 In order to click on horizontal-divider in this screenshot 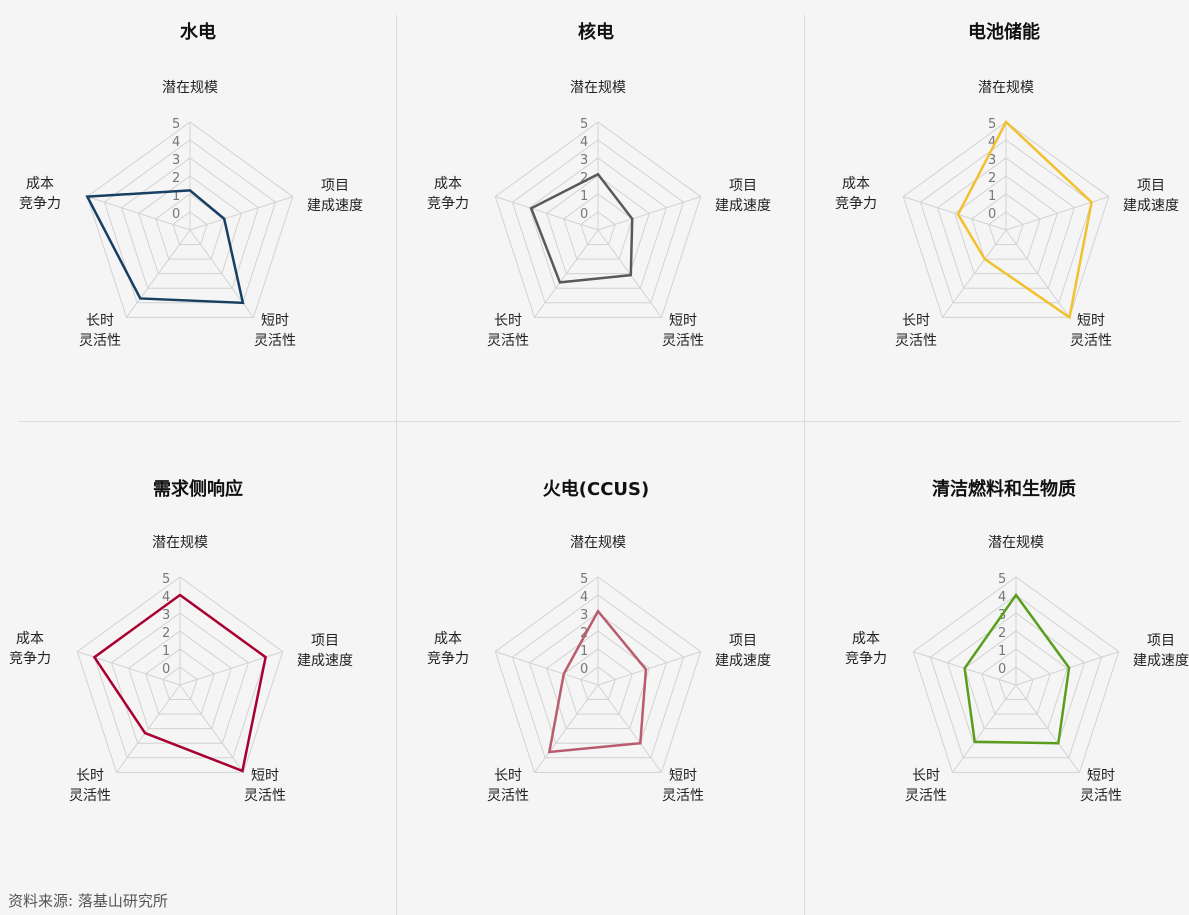, I will do `click(599, 421)`.